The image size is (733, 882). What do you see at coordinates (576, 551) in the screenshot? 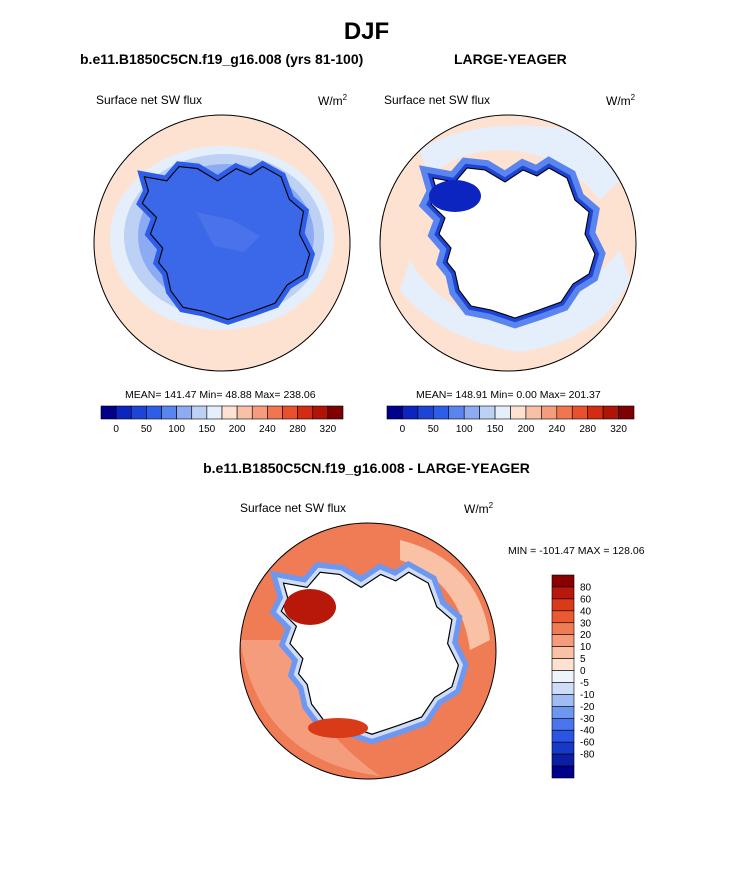
I see `diff-stats: MIN = -101.47 MAX = 128.06` at bounding box center [576, 551].